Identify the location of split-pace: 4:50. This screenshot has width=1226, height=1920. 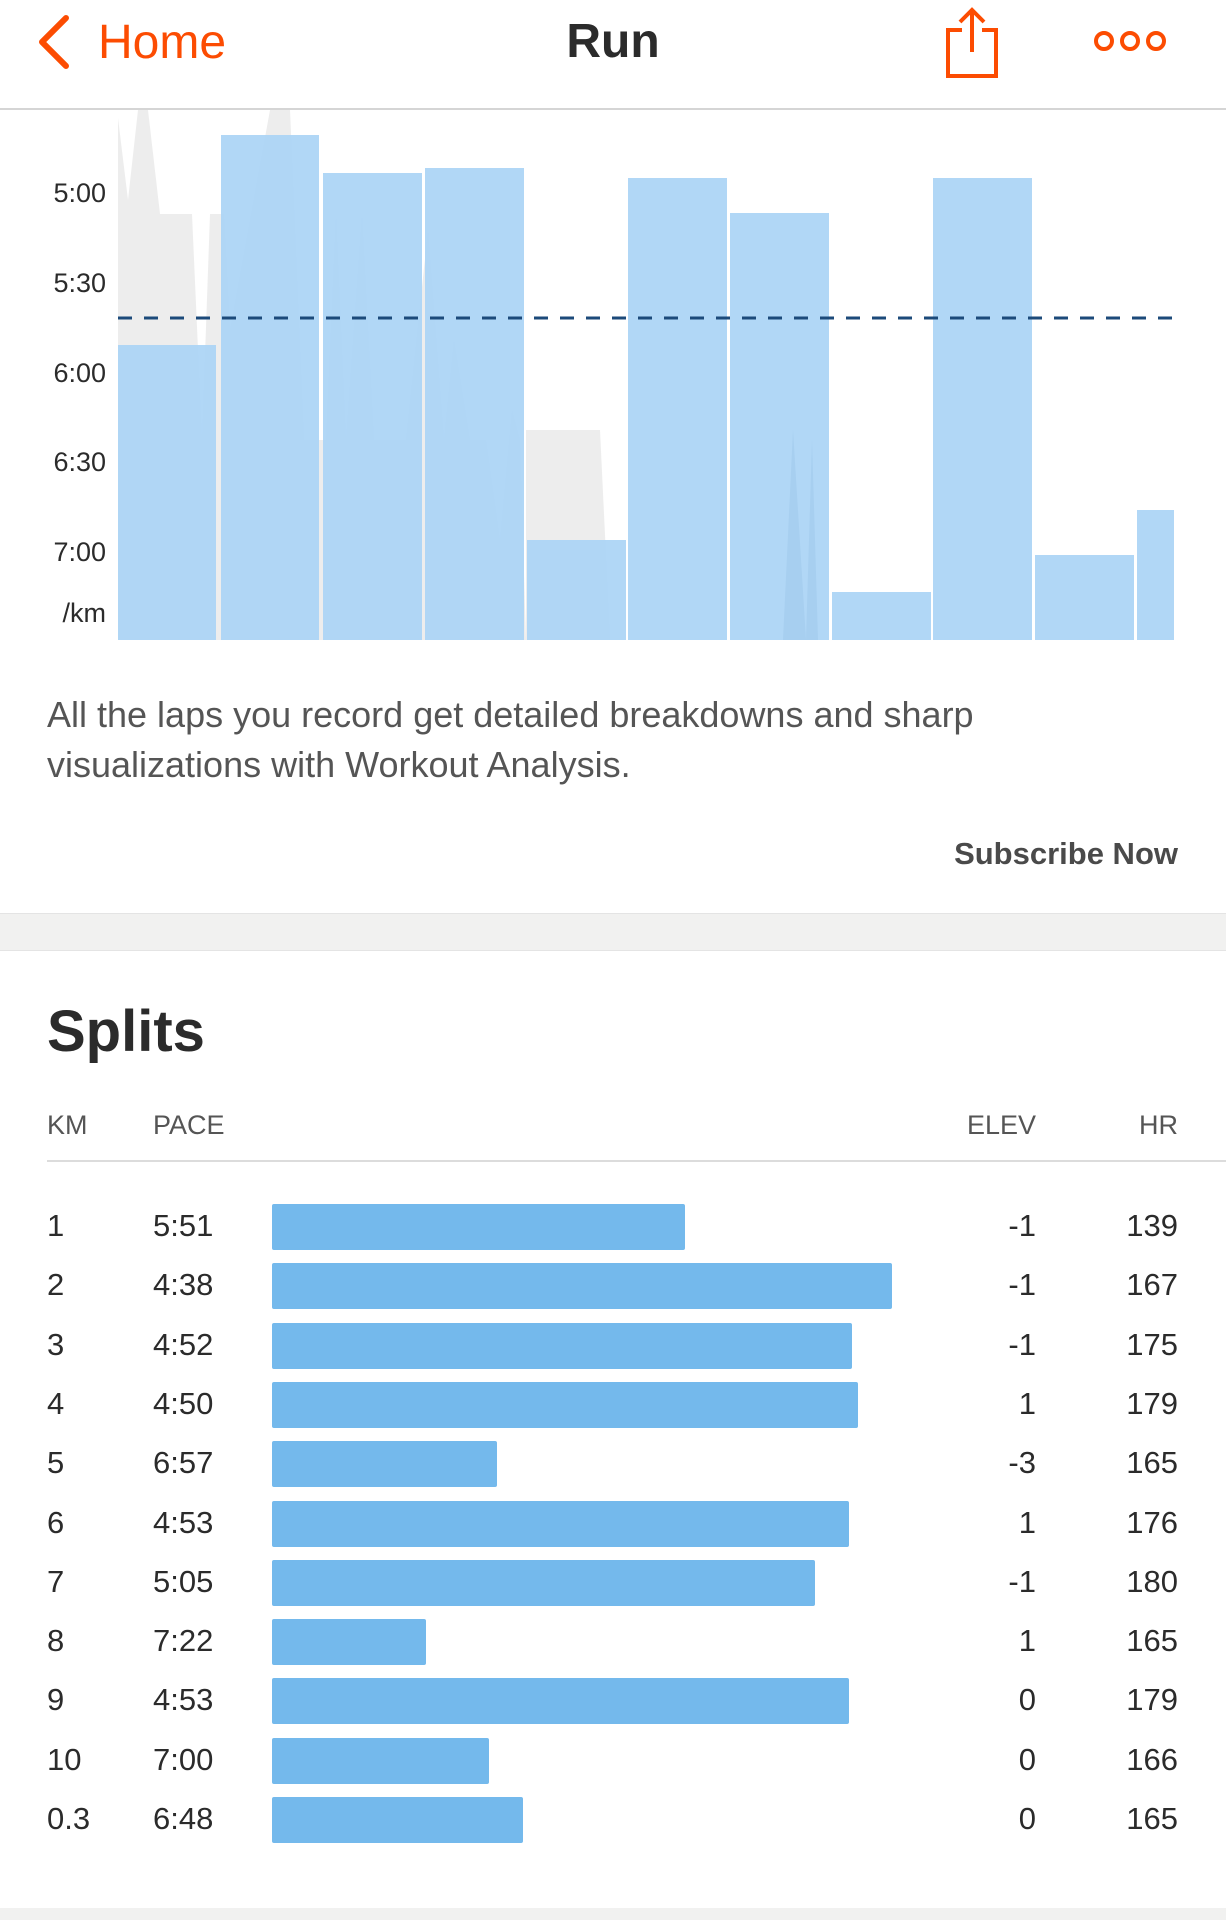
(183, 1403).